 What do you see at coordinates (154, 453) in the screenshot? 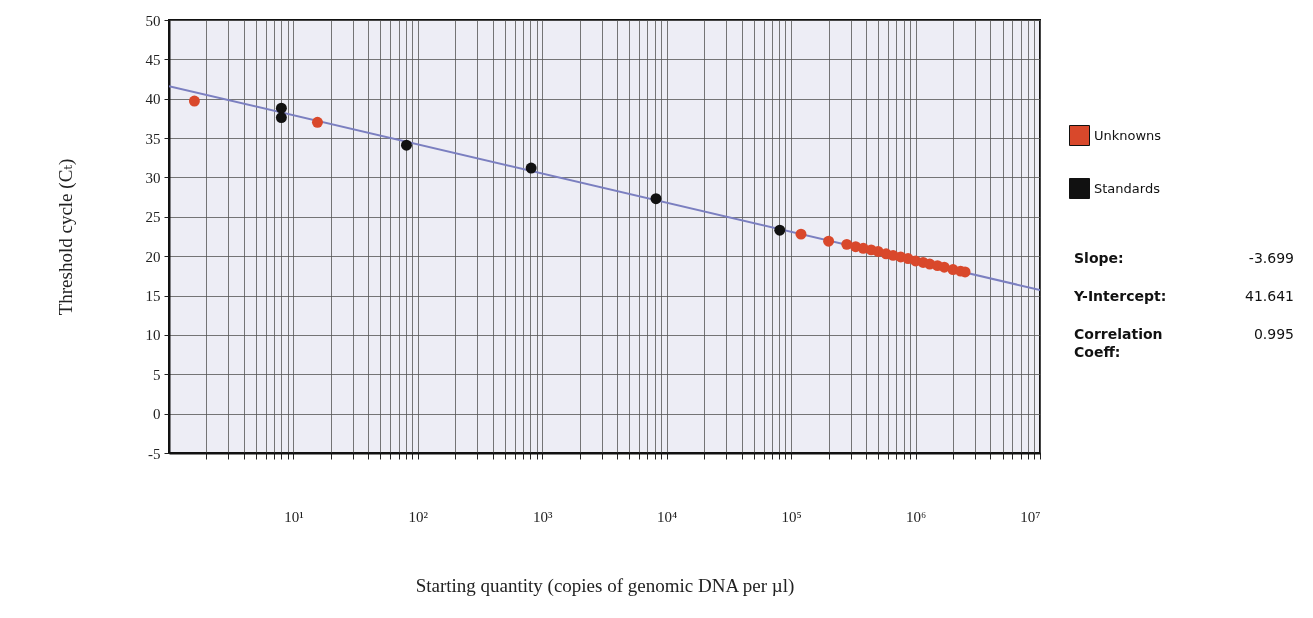
I see `y-tick-label: -5` at bounding box center [154, 453].